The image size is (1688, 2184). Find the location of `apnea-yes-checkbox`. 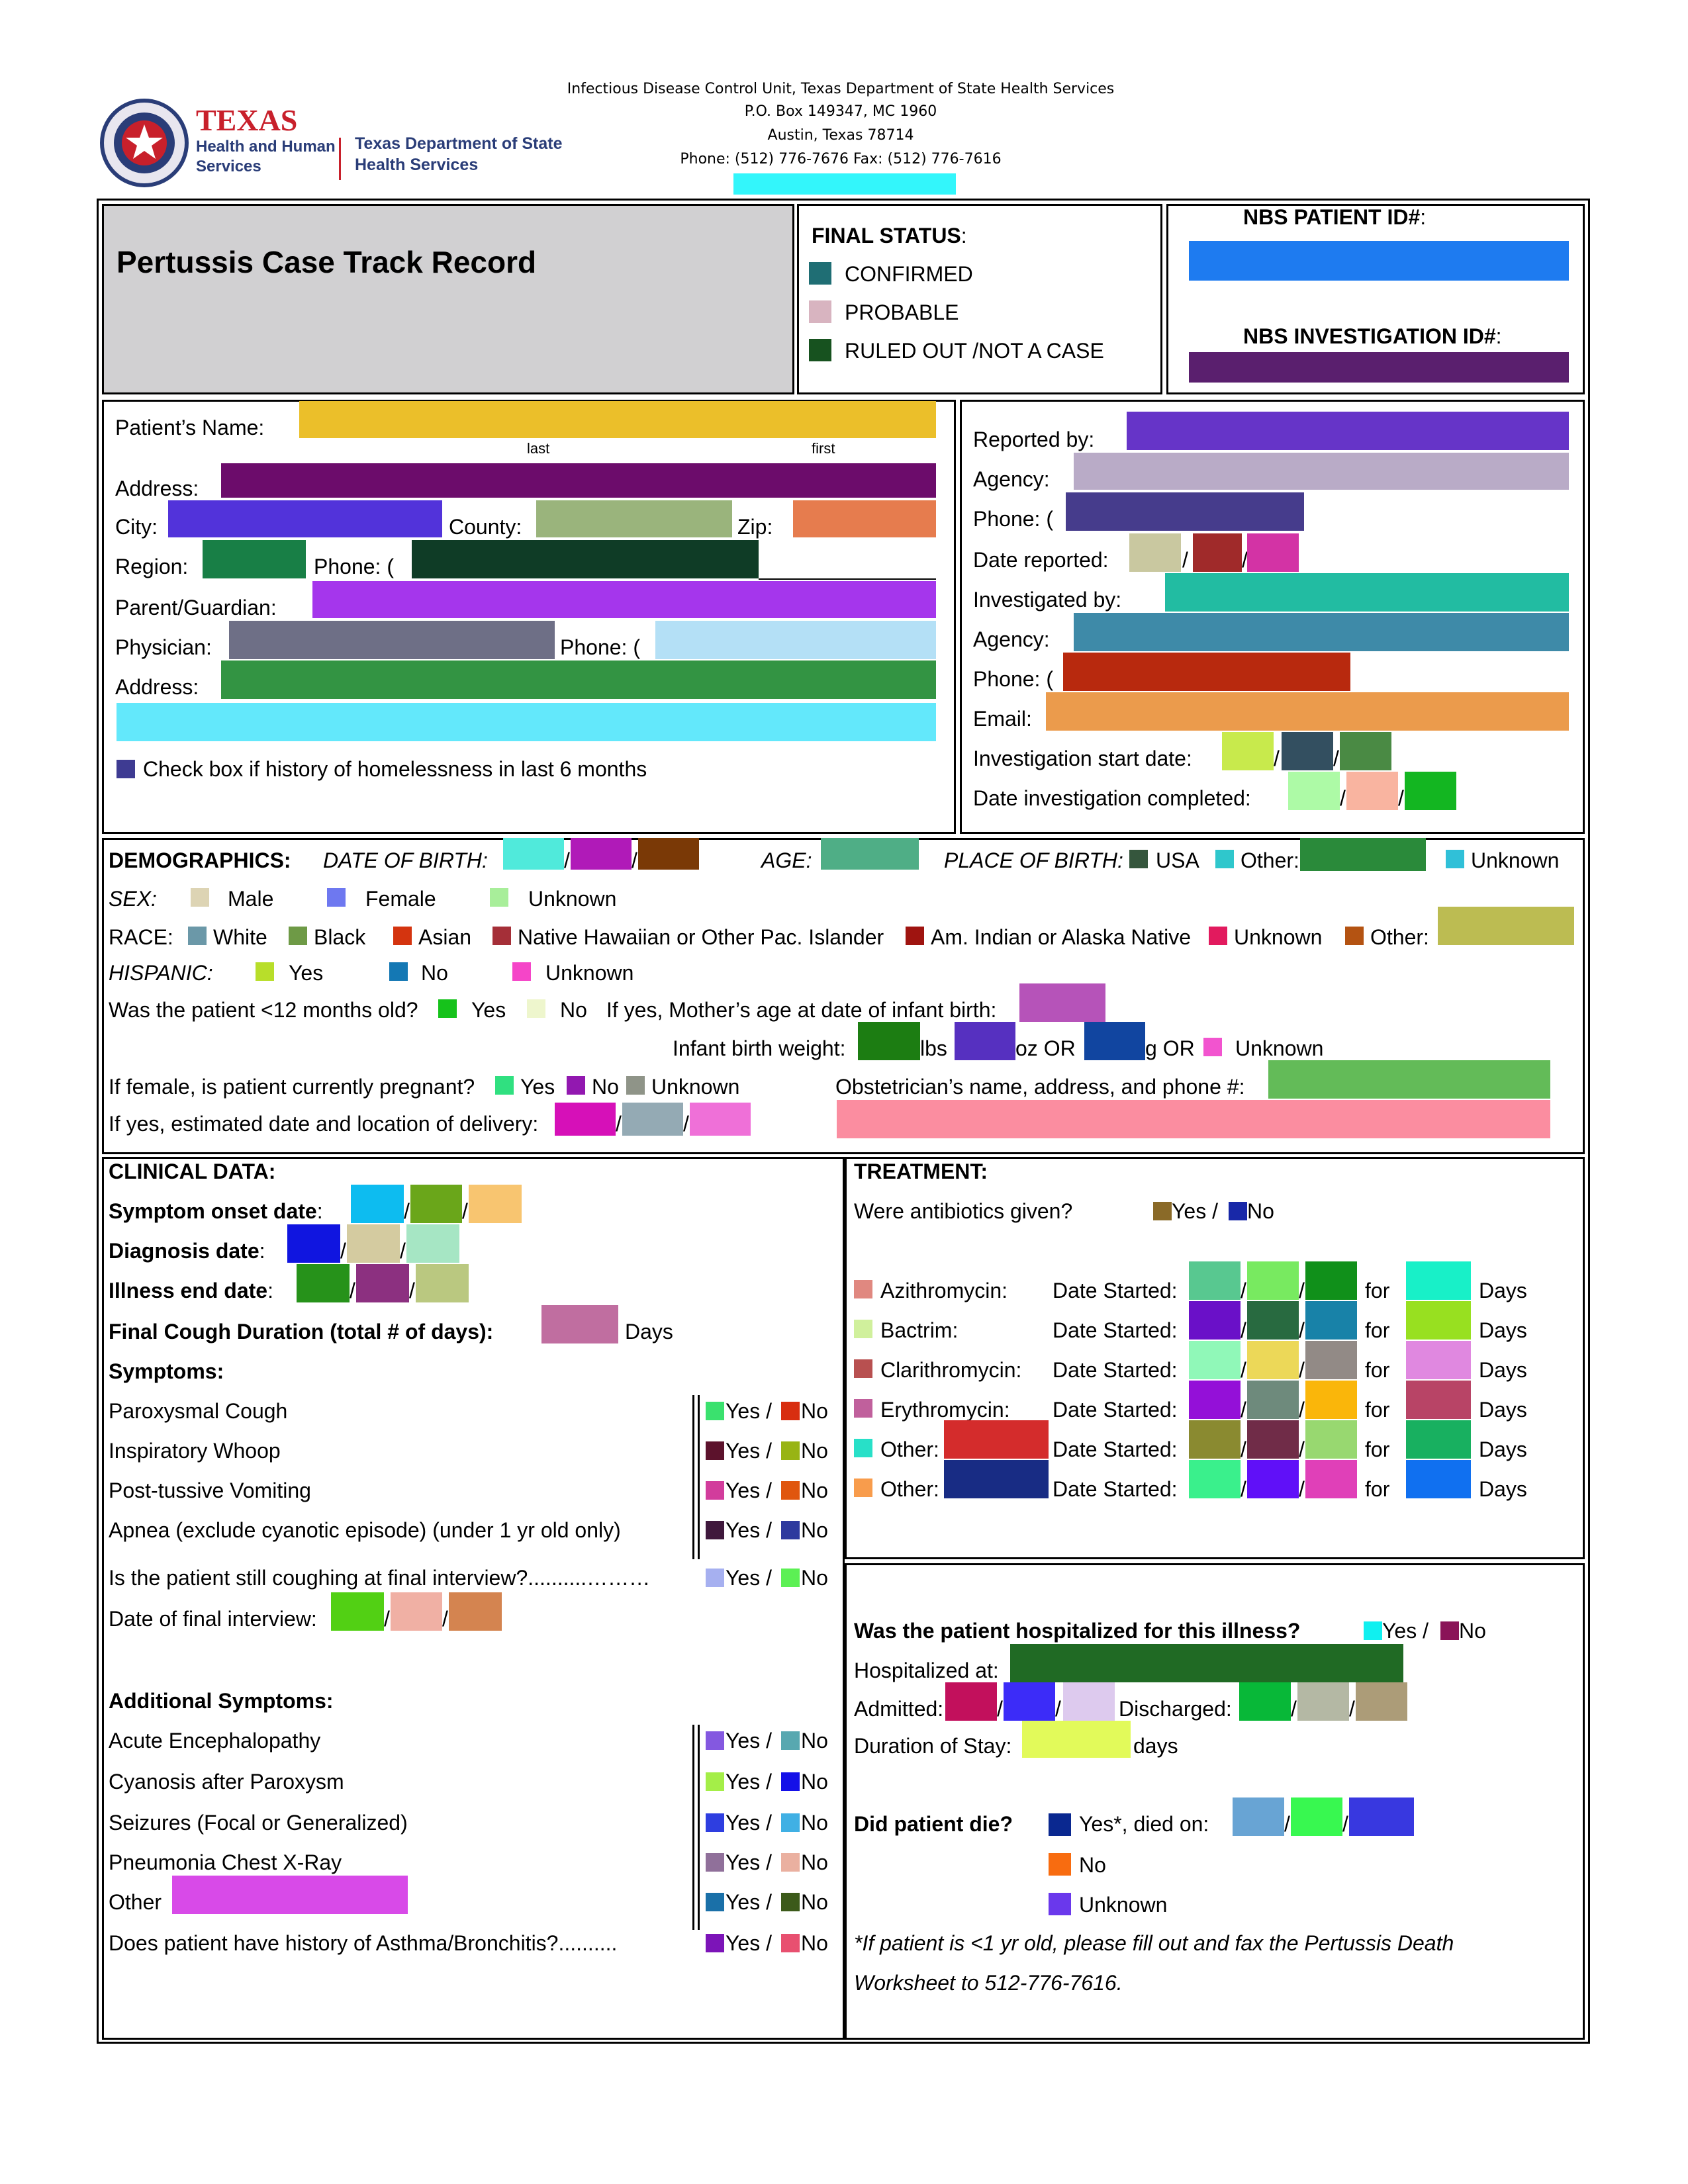

apnea-yes-checkbox is located at coordinates (715, 1530).